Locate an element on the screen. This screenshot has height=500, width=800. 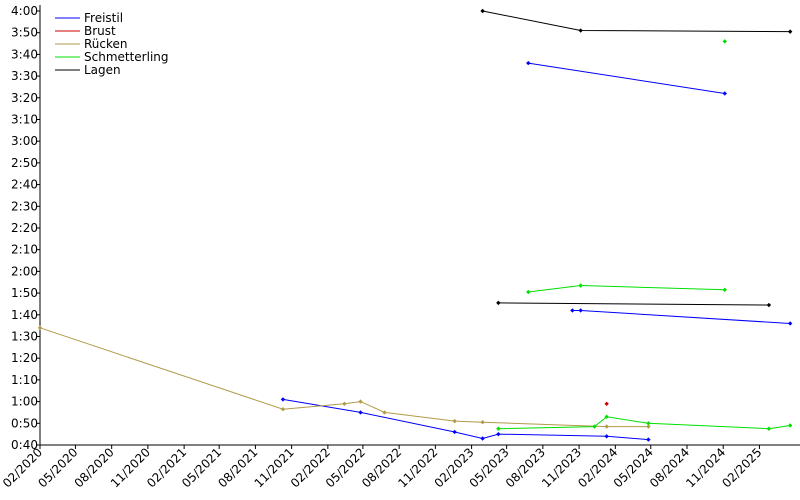
y-tick-label: 1:20 is located at coordinates (24, 358).